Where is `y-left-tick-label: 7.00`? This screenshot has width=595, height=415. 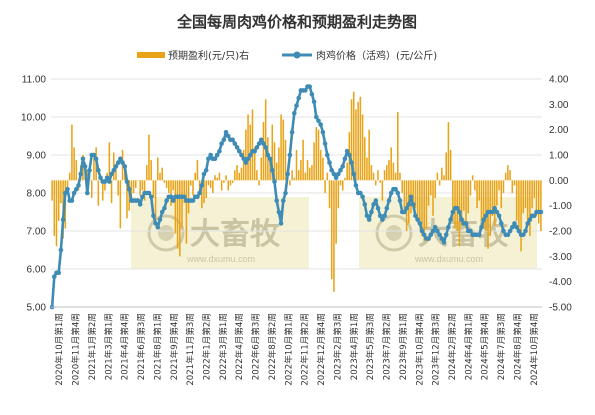
y-left-tick-label: 7.00 is located at coordinates (37, 232).